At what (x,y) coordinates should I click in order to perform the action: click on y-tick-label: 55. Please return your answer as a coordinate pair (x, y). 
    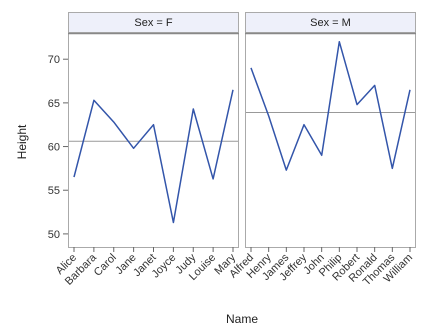
    Looking at the image, I should click on (54, 191).